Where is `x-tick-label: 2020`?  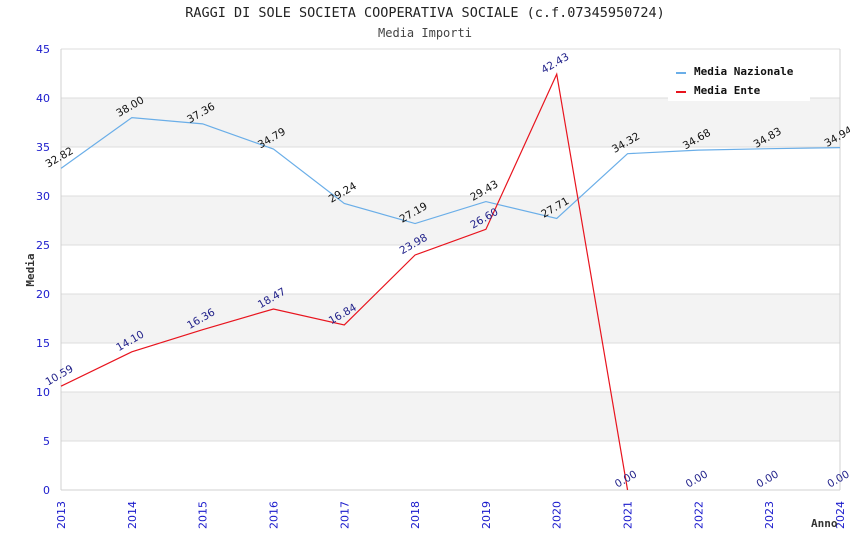 x-tick-label: 2020 is located at coordinates (557, 515).